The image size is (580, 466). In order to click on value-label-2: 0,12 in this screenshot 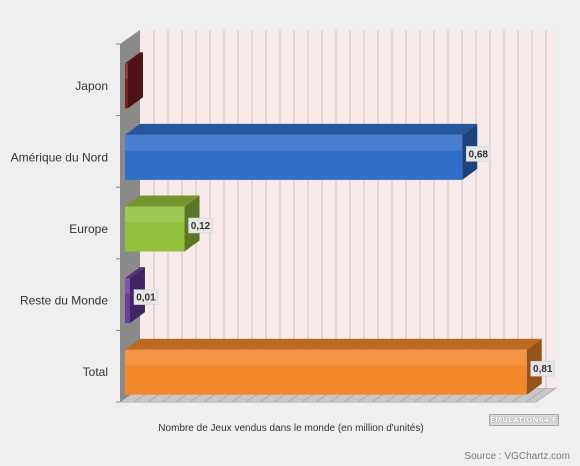, I will do `click(200, 225)`.